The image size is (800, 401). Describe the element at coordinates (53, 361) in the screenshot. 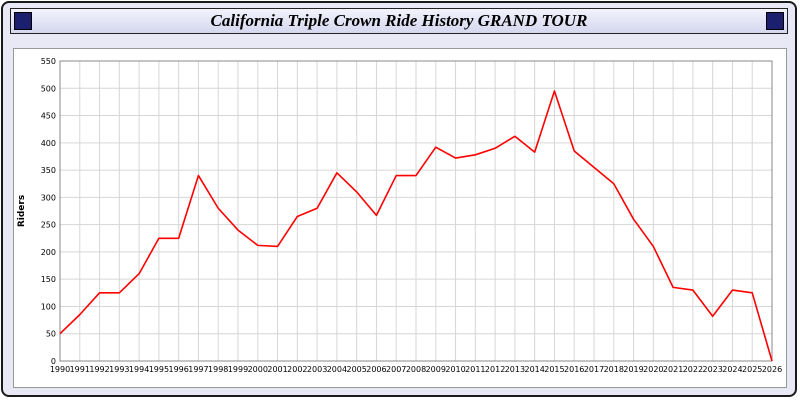

I see `svg-text: 0` at that location.